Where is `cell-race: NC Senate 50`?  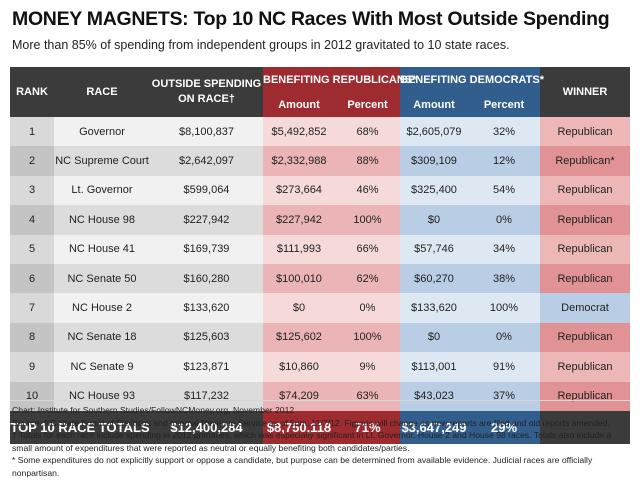 cell-race: NC Senate 50 is located at coordinates (102, 278).